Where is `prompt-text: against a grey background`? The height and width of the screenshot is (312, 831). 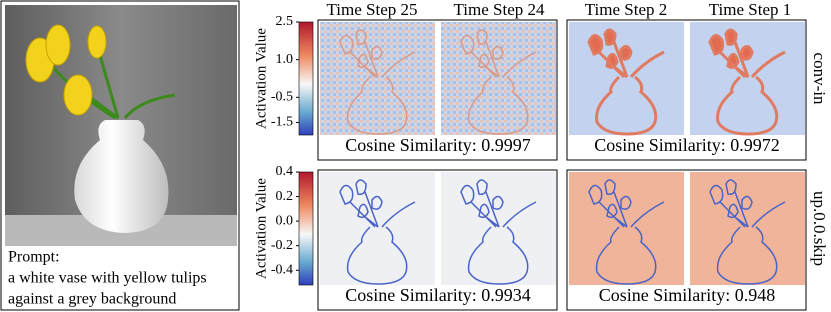
prompt-text: against a grey background is located at coordinates (92, 299).